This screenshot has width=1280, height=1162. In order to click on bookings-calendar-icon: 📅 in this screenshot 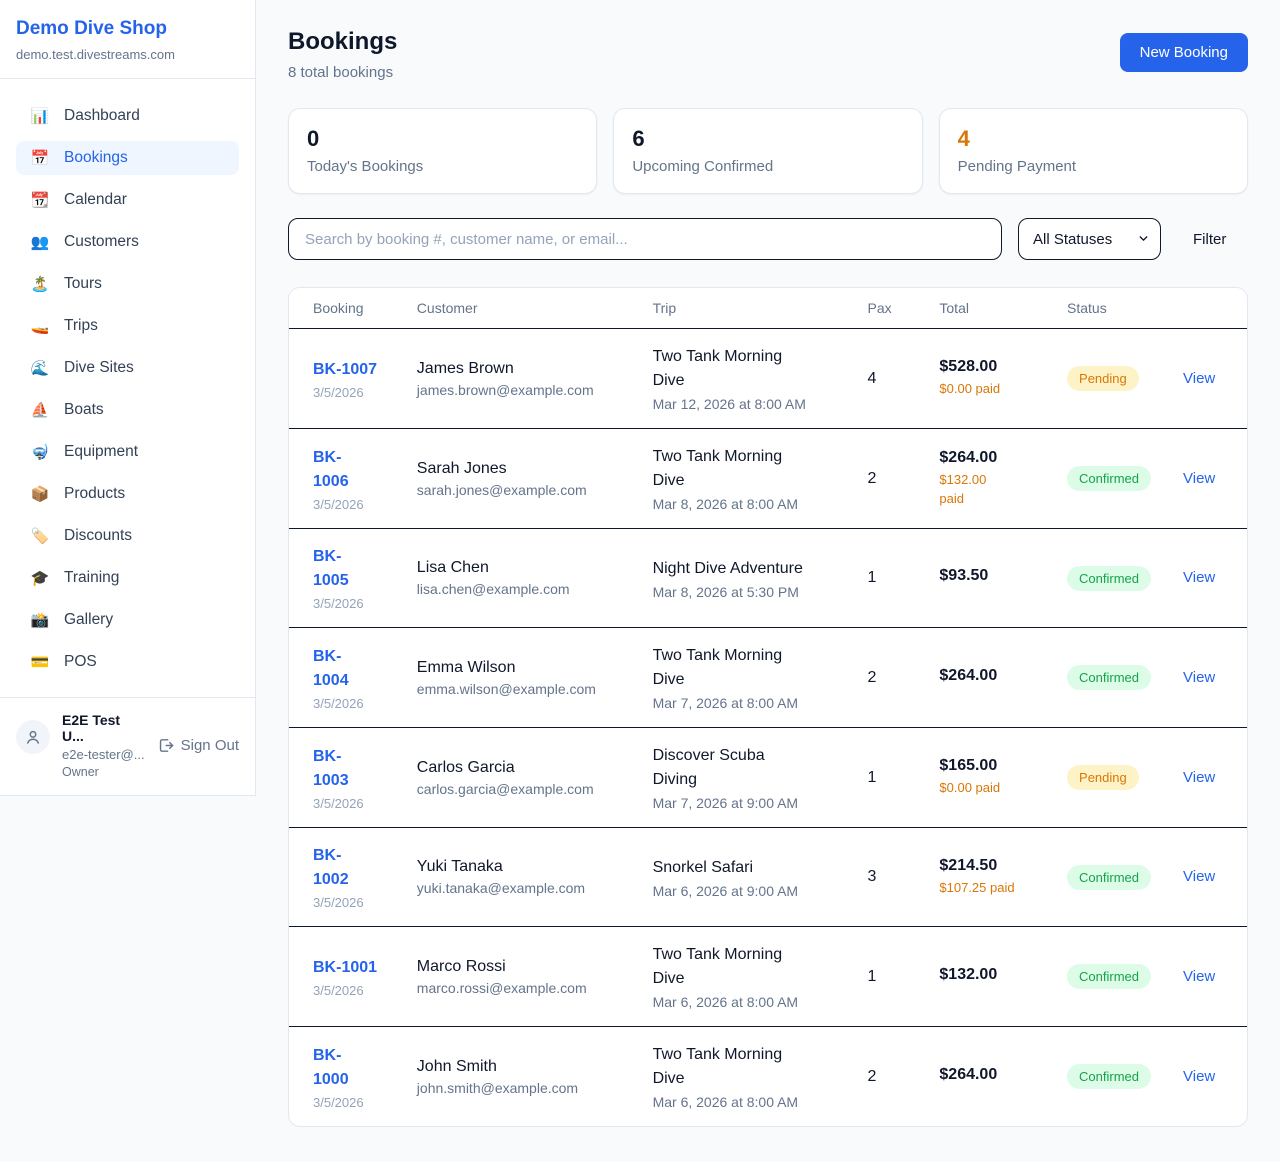, I will do `click(40, 158)`.